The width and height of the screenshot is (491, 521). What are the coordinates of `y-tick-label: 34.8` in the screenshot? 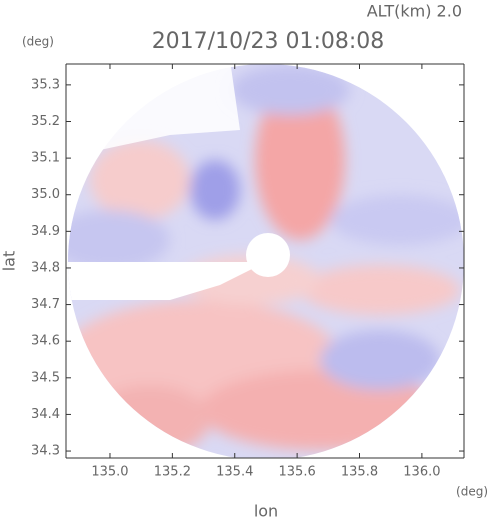 It's located at (45, 267).